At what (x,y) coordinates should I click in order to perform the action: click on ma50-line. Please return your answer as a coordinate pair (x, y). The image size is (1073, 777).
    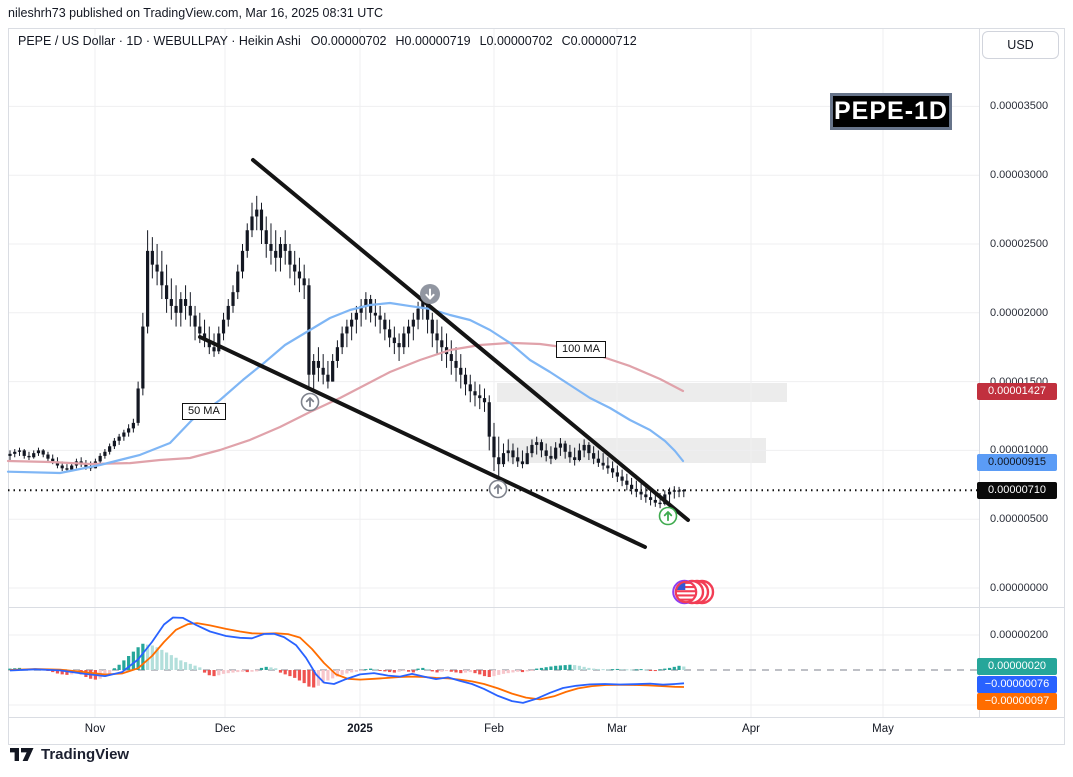
    Looking at the image, I should click on (345, 388).